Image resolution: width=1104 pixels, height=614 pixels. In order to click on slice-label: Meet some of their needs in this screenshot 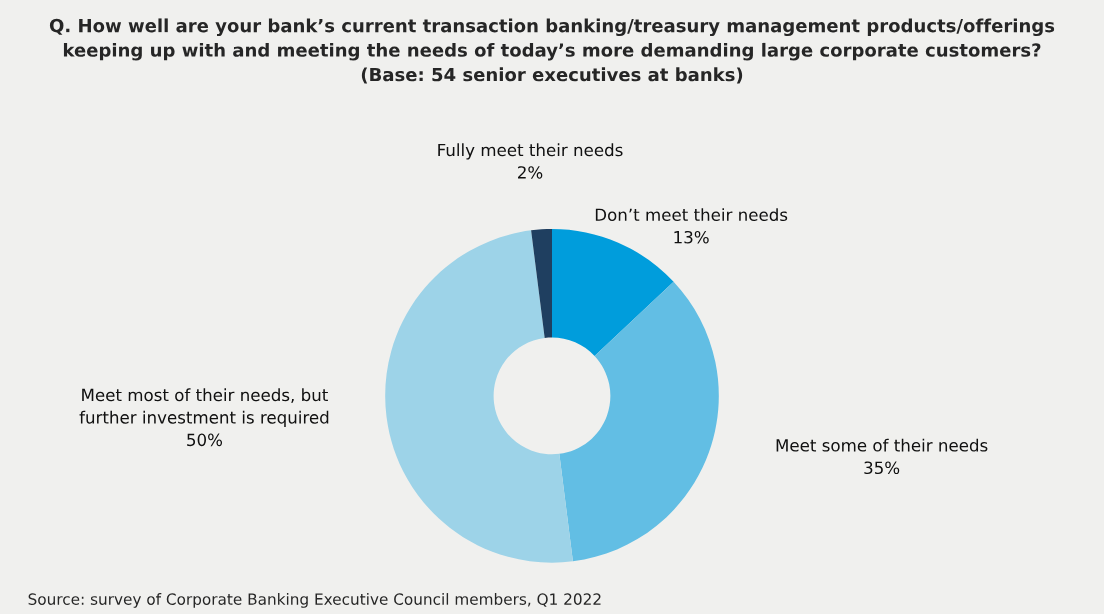, I will do `click(882, 445)`.